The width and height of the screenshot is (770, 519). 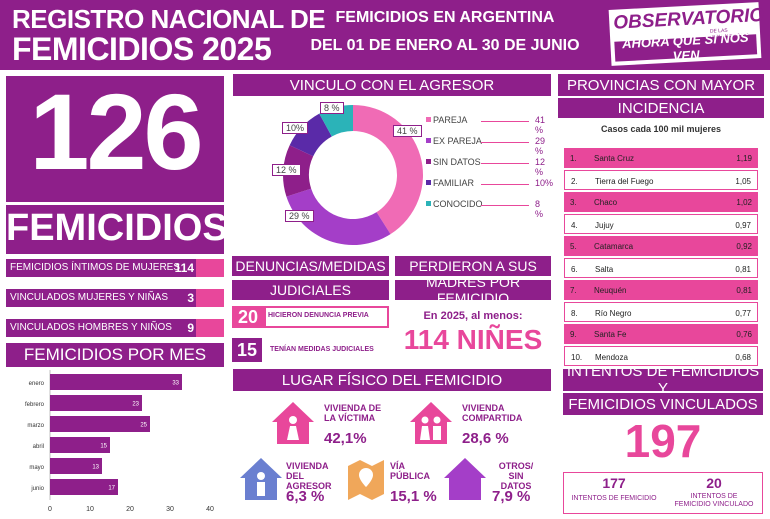 What do you see at coordinates (540, 146) in the screenshot?
I see `legend-pct: 29 %` at bounding box center [540, 146].